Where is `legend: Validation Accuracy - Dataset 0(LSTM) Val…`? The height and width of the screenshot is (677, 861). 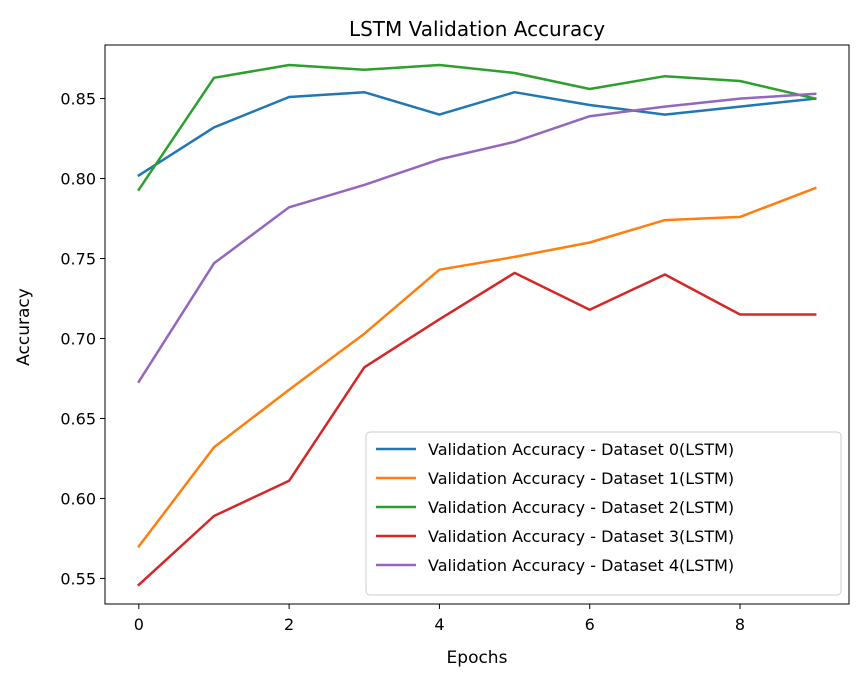 legend: Validation Accuracy - Dataset 0(LSTM) Val… is located at coordinates (603, 513).